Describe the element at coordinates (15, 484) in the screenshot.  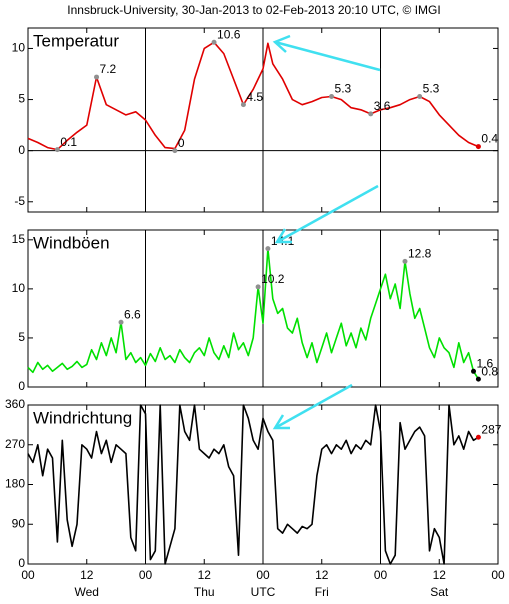
I see `y-tick-label: 180` at that location.